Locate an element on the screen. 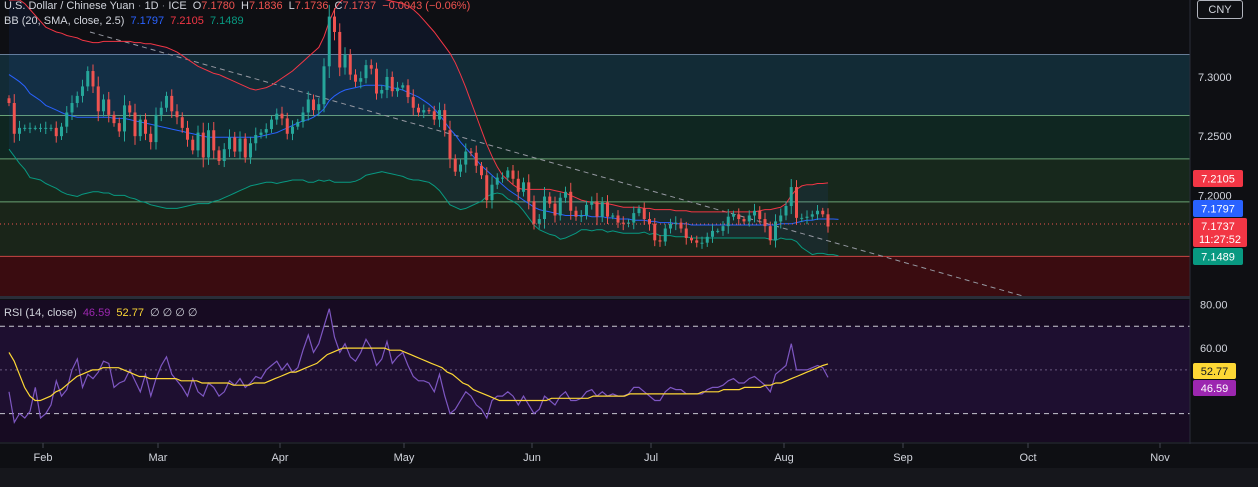 The height and width of the screenshot is (487, 1258). price-tick-label: 7.2000 is located at coordinates (1215, 196).